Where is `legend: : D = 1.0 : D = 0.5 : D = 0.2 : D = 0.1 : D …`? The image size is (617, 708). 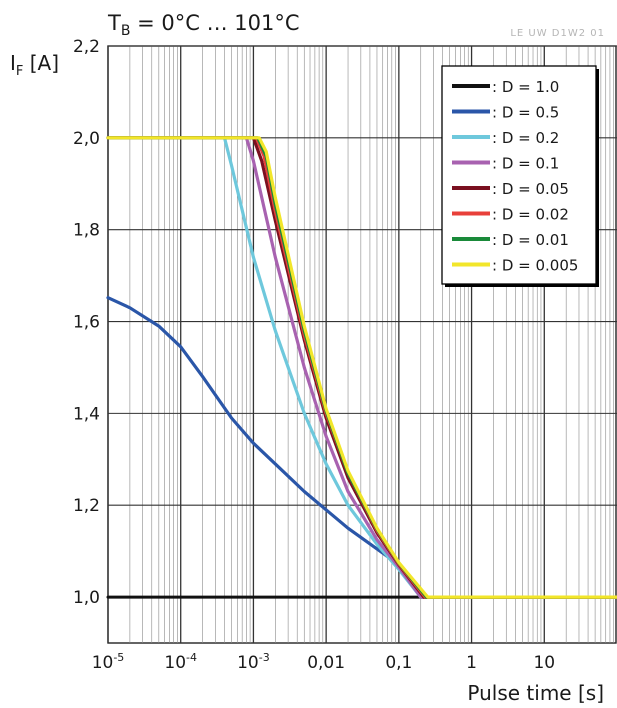 legend: : D = 1.0 : D = 0.5 : D = 0.2 : D = 0.1 : D … is located at coordinates (520, 176).